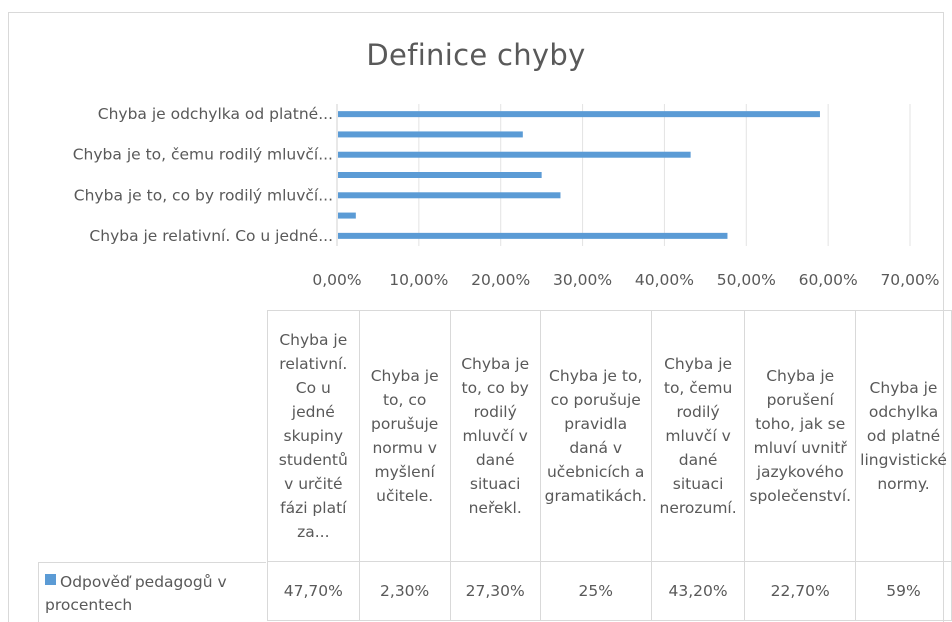 This screenshot has height=622, width=952. What do you see at coordinates (746, 280) in the screenshot?
I see `x-tick-label: 50,00%` at bounding box center [746, 280].